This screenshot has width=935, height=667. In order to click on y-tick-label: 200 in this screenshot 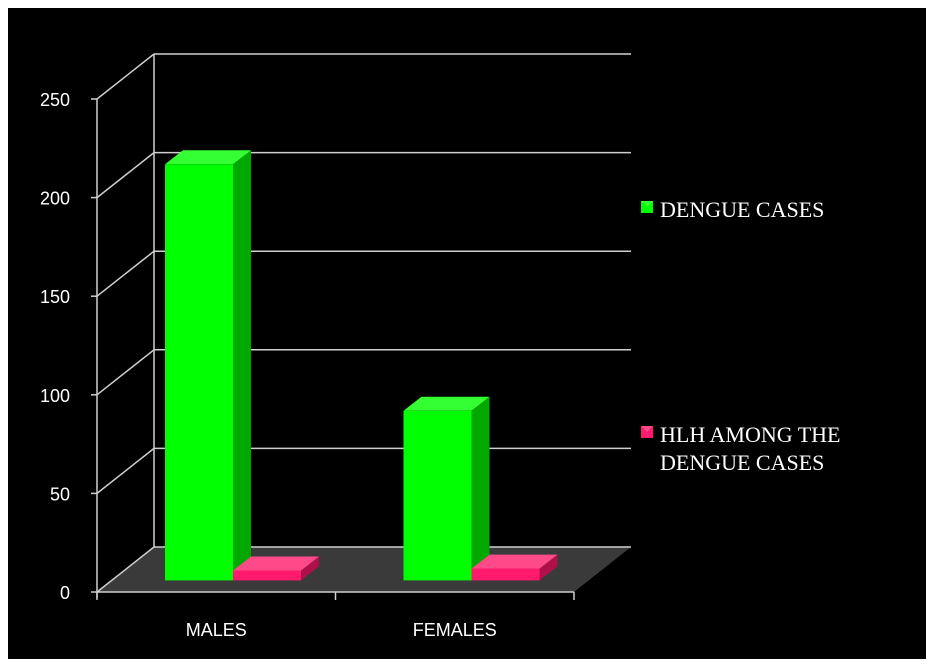, I will do `click(55, 199)`.